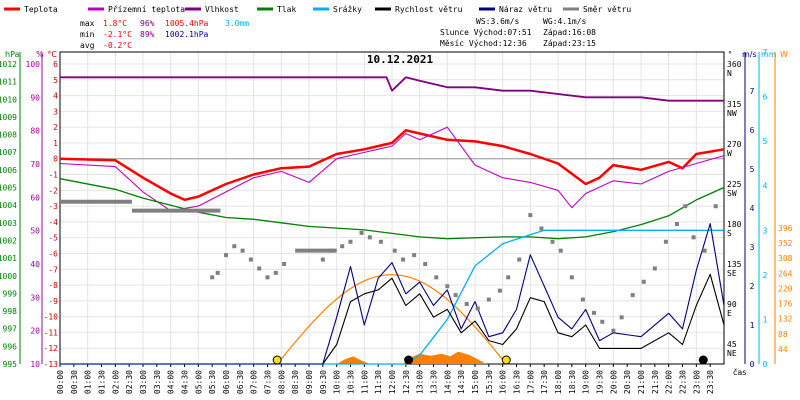 The image size is (800, 400). Describe the element at coordinates (254, 382) in the screenshot. I see `x-tick-label: 07:00` at that location.